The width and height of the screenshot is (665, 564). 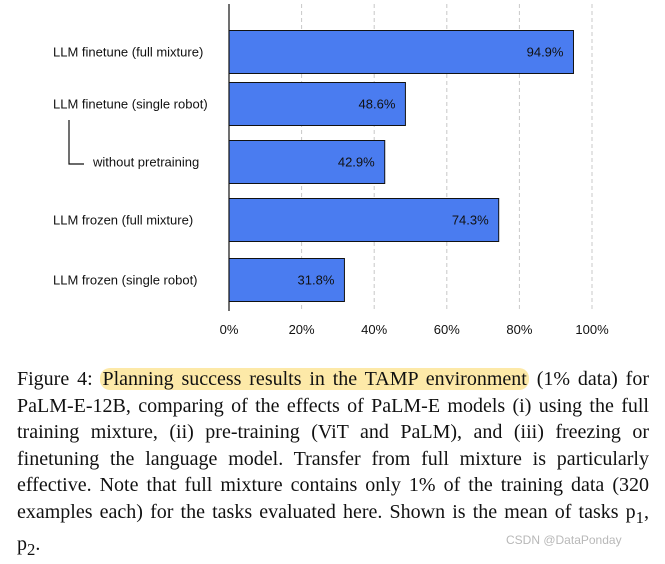 I want to click on caption-subscript-2: 2, so click(x=31, y=549).